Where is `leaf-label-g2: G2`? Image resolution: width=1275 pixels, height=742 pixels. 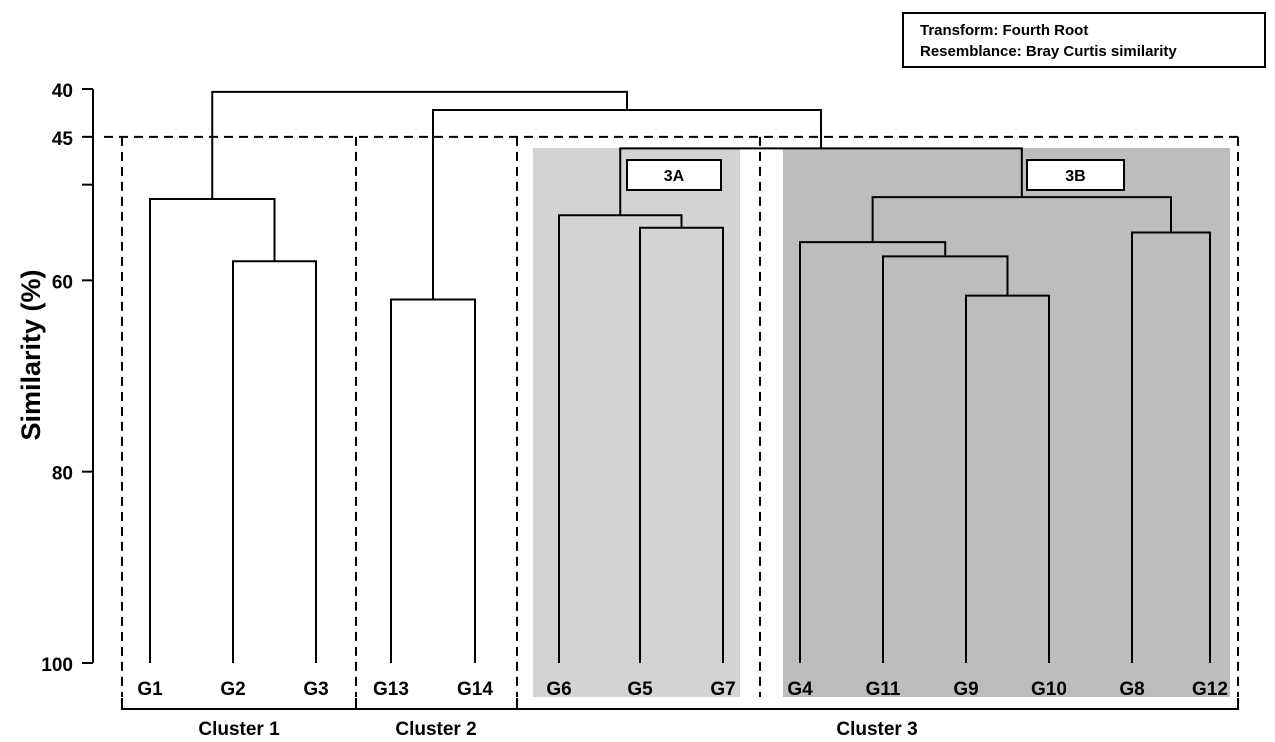
leaf-label-g2: G2 is located at coordinates (232, 689).